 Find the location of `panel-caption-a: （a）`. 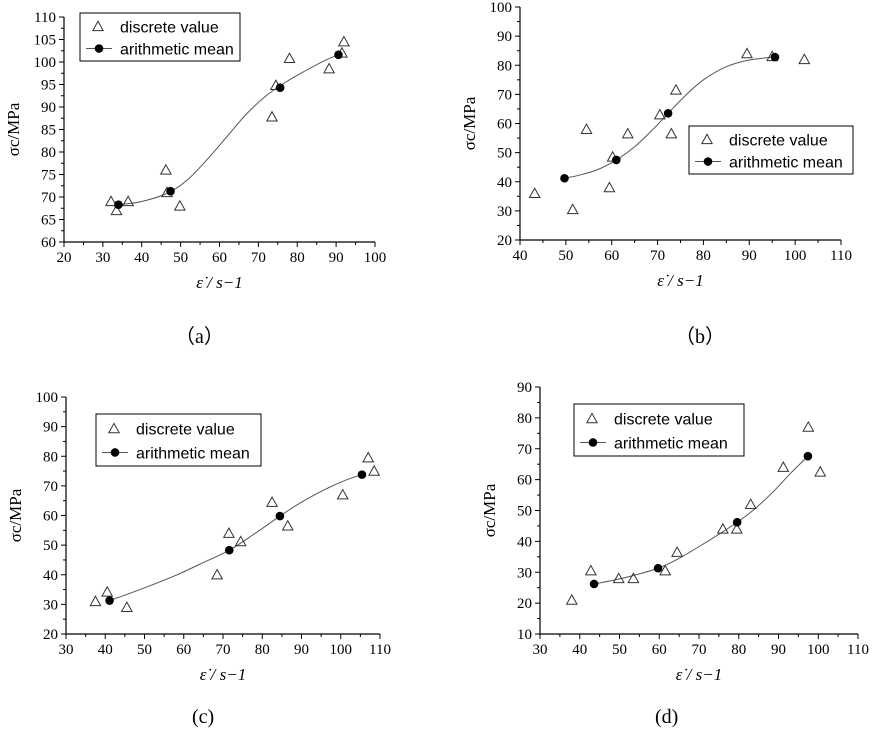

panel-caption-a: （a） is located at coordinates (199, 337).